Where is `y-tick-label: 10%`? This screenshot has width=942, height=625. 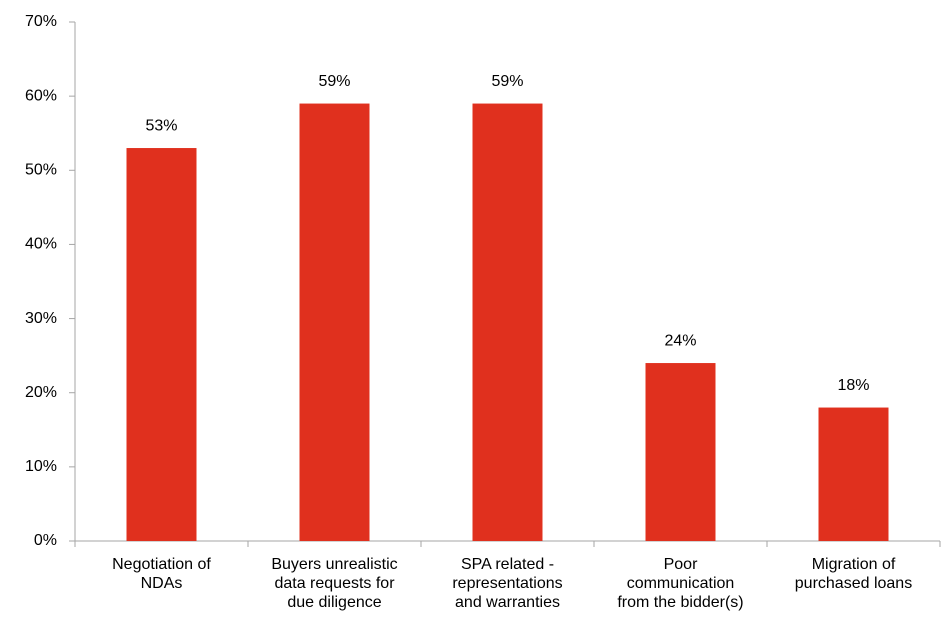
y-tick-label: 10% is located at coordinates (41, 466).